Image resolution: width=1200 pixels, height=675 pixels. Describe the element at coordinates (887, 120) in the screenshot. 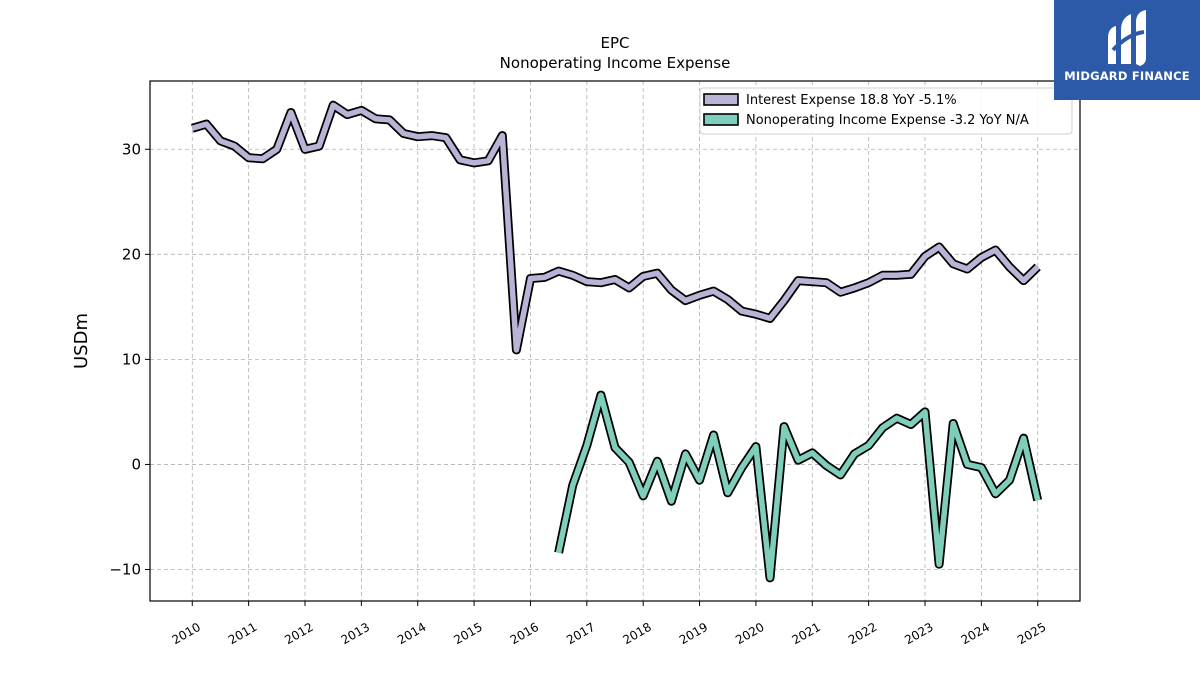

I see `legend-label-1: Nonoperating Income Expense -3.2 YoY N/A` at that location.